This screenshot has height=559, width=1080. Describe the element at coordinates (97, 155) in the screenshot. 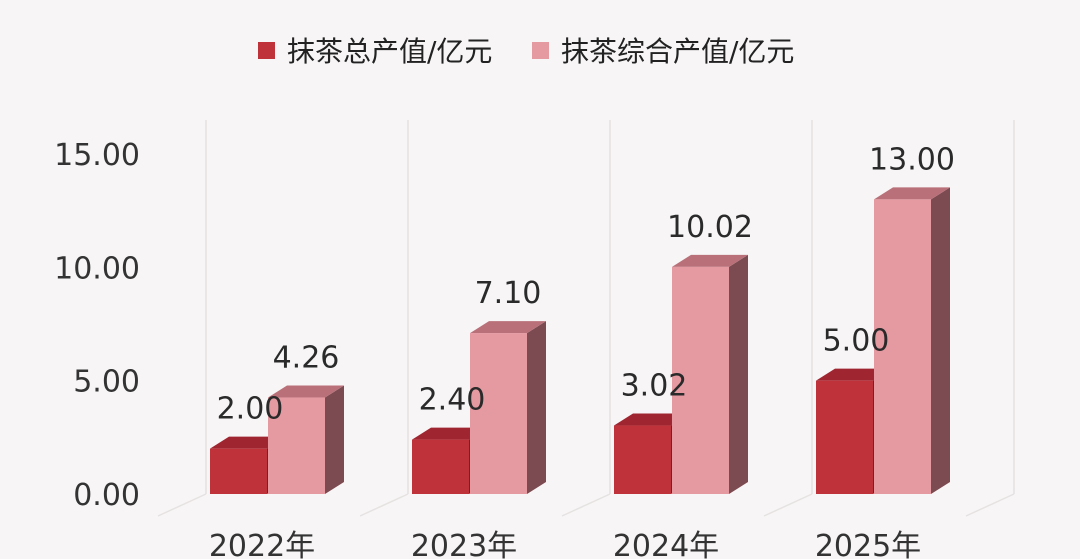

I see `y-tick-label: 15.00` at that location.